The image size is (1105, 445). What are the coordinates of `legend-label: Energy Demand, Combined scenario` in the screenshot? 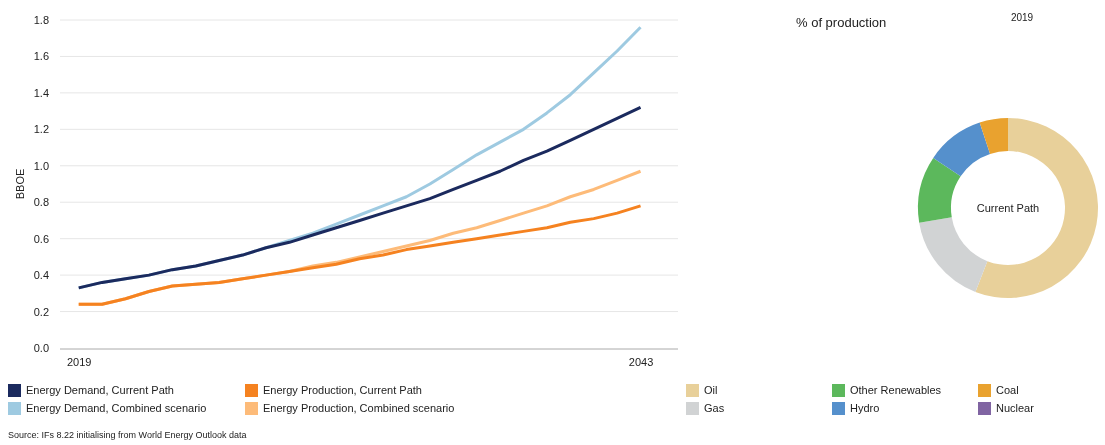 It's located at (116, 408).